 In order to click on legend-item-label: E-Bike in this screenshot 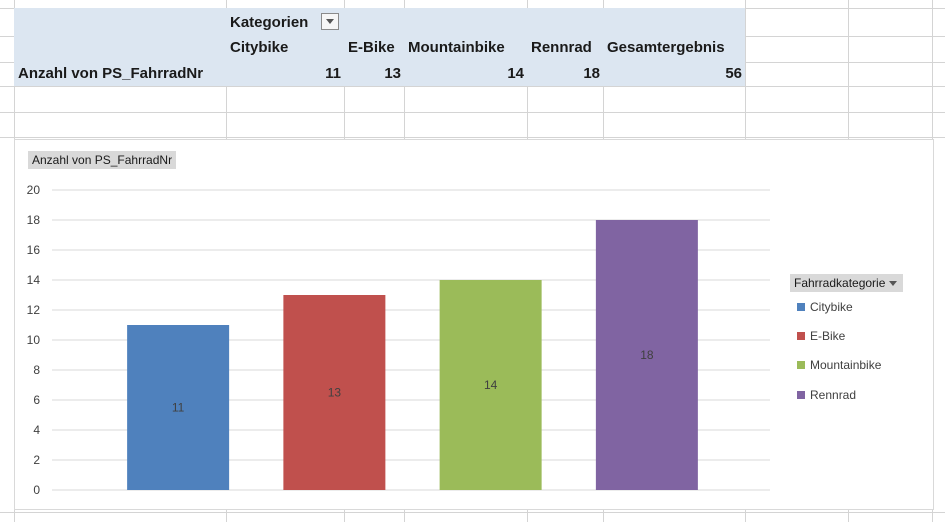, I will do `click(828, 336)`.